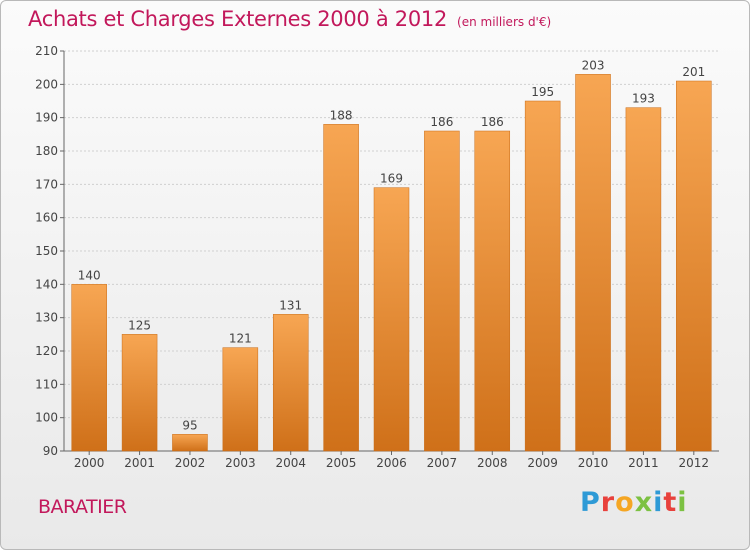  Describe the element at coordinates (608, 502) in the screenshot. I see `logo-letter: r` at that location.